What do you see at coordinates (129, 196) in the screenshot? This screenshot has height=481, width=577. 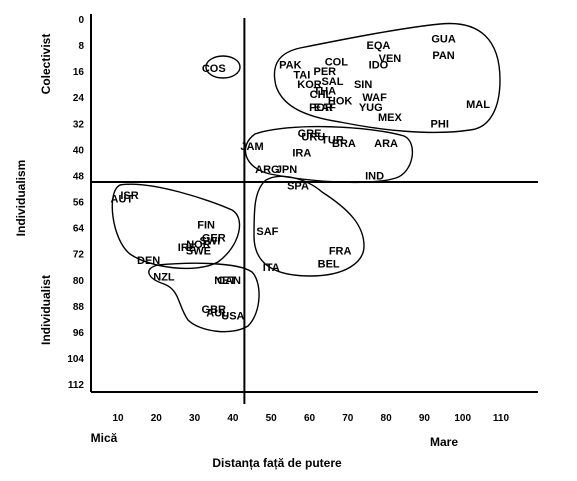 I see `country-point-isr: ISR` at bounding box center [129, 196].